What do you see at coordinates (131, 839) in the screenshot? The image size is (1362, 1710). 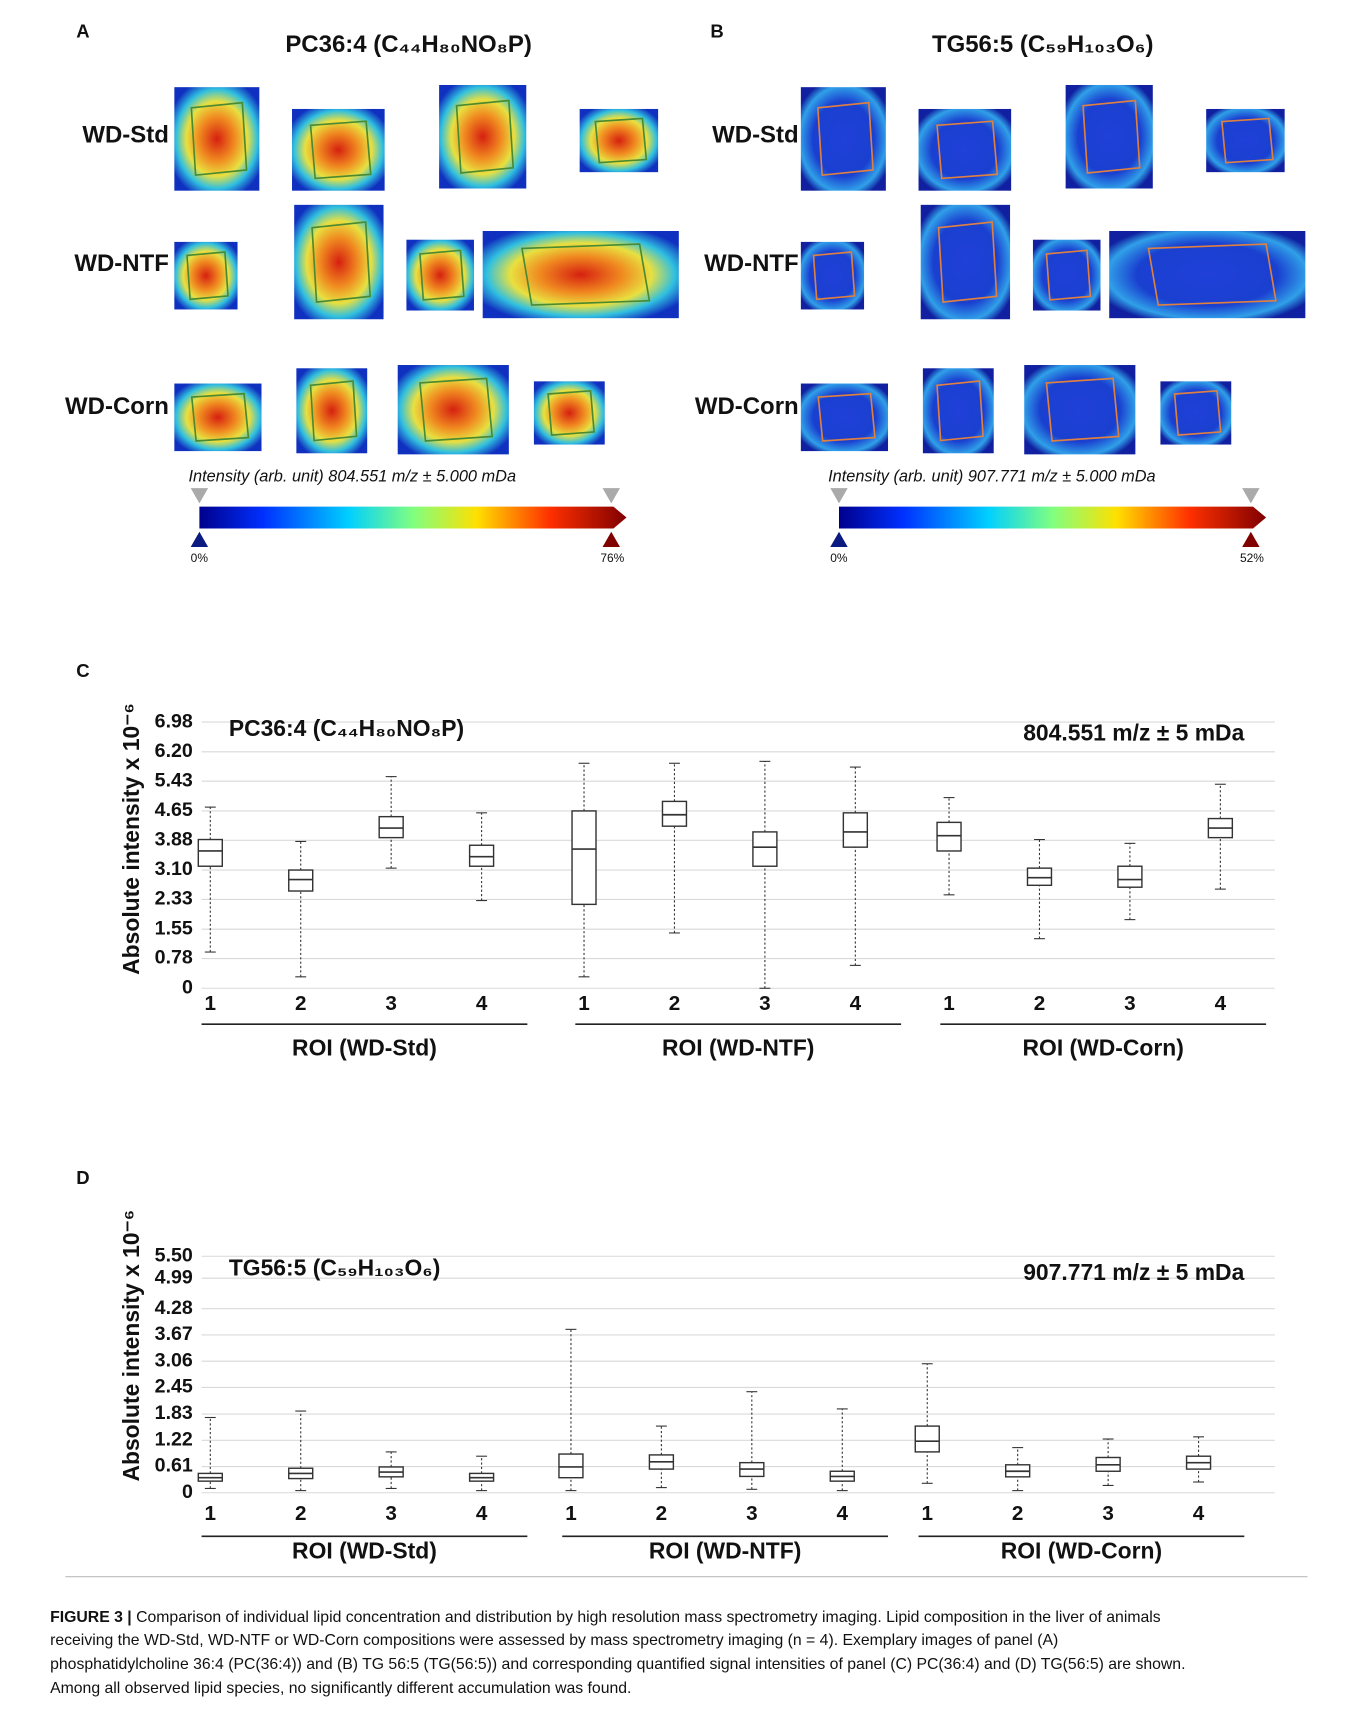 I see `y-axis-label: Absolute intensity x 10⁻⁶` at bounding box center [131, 839].